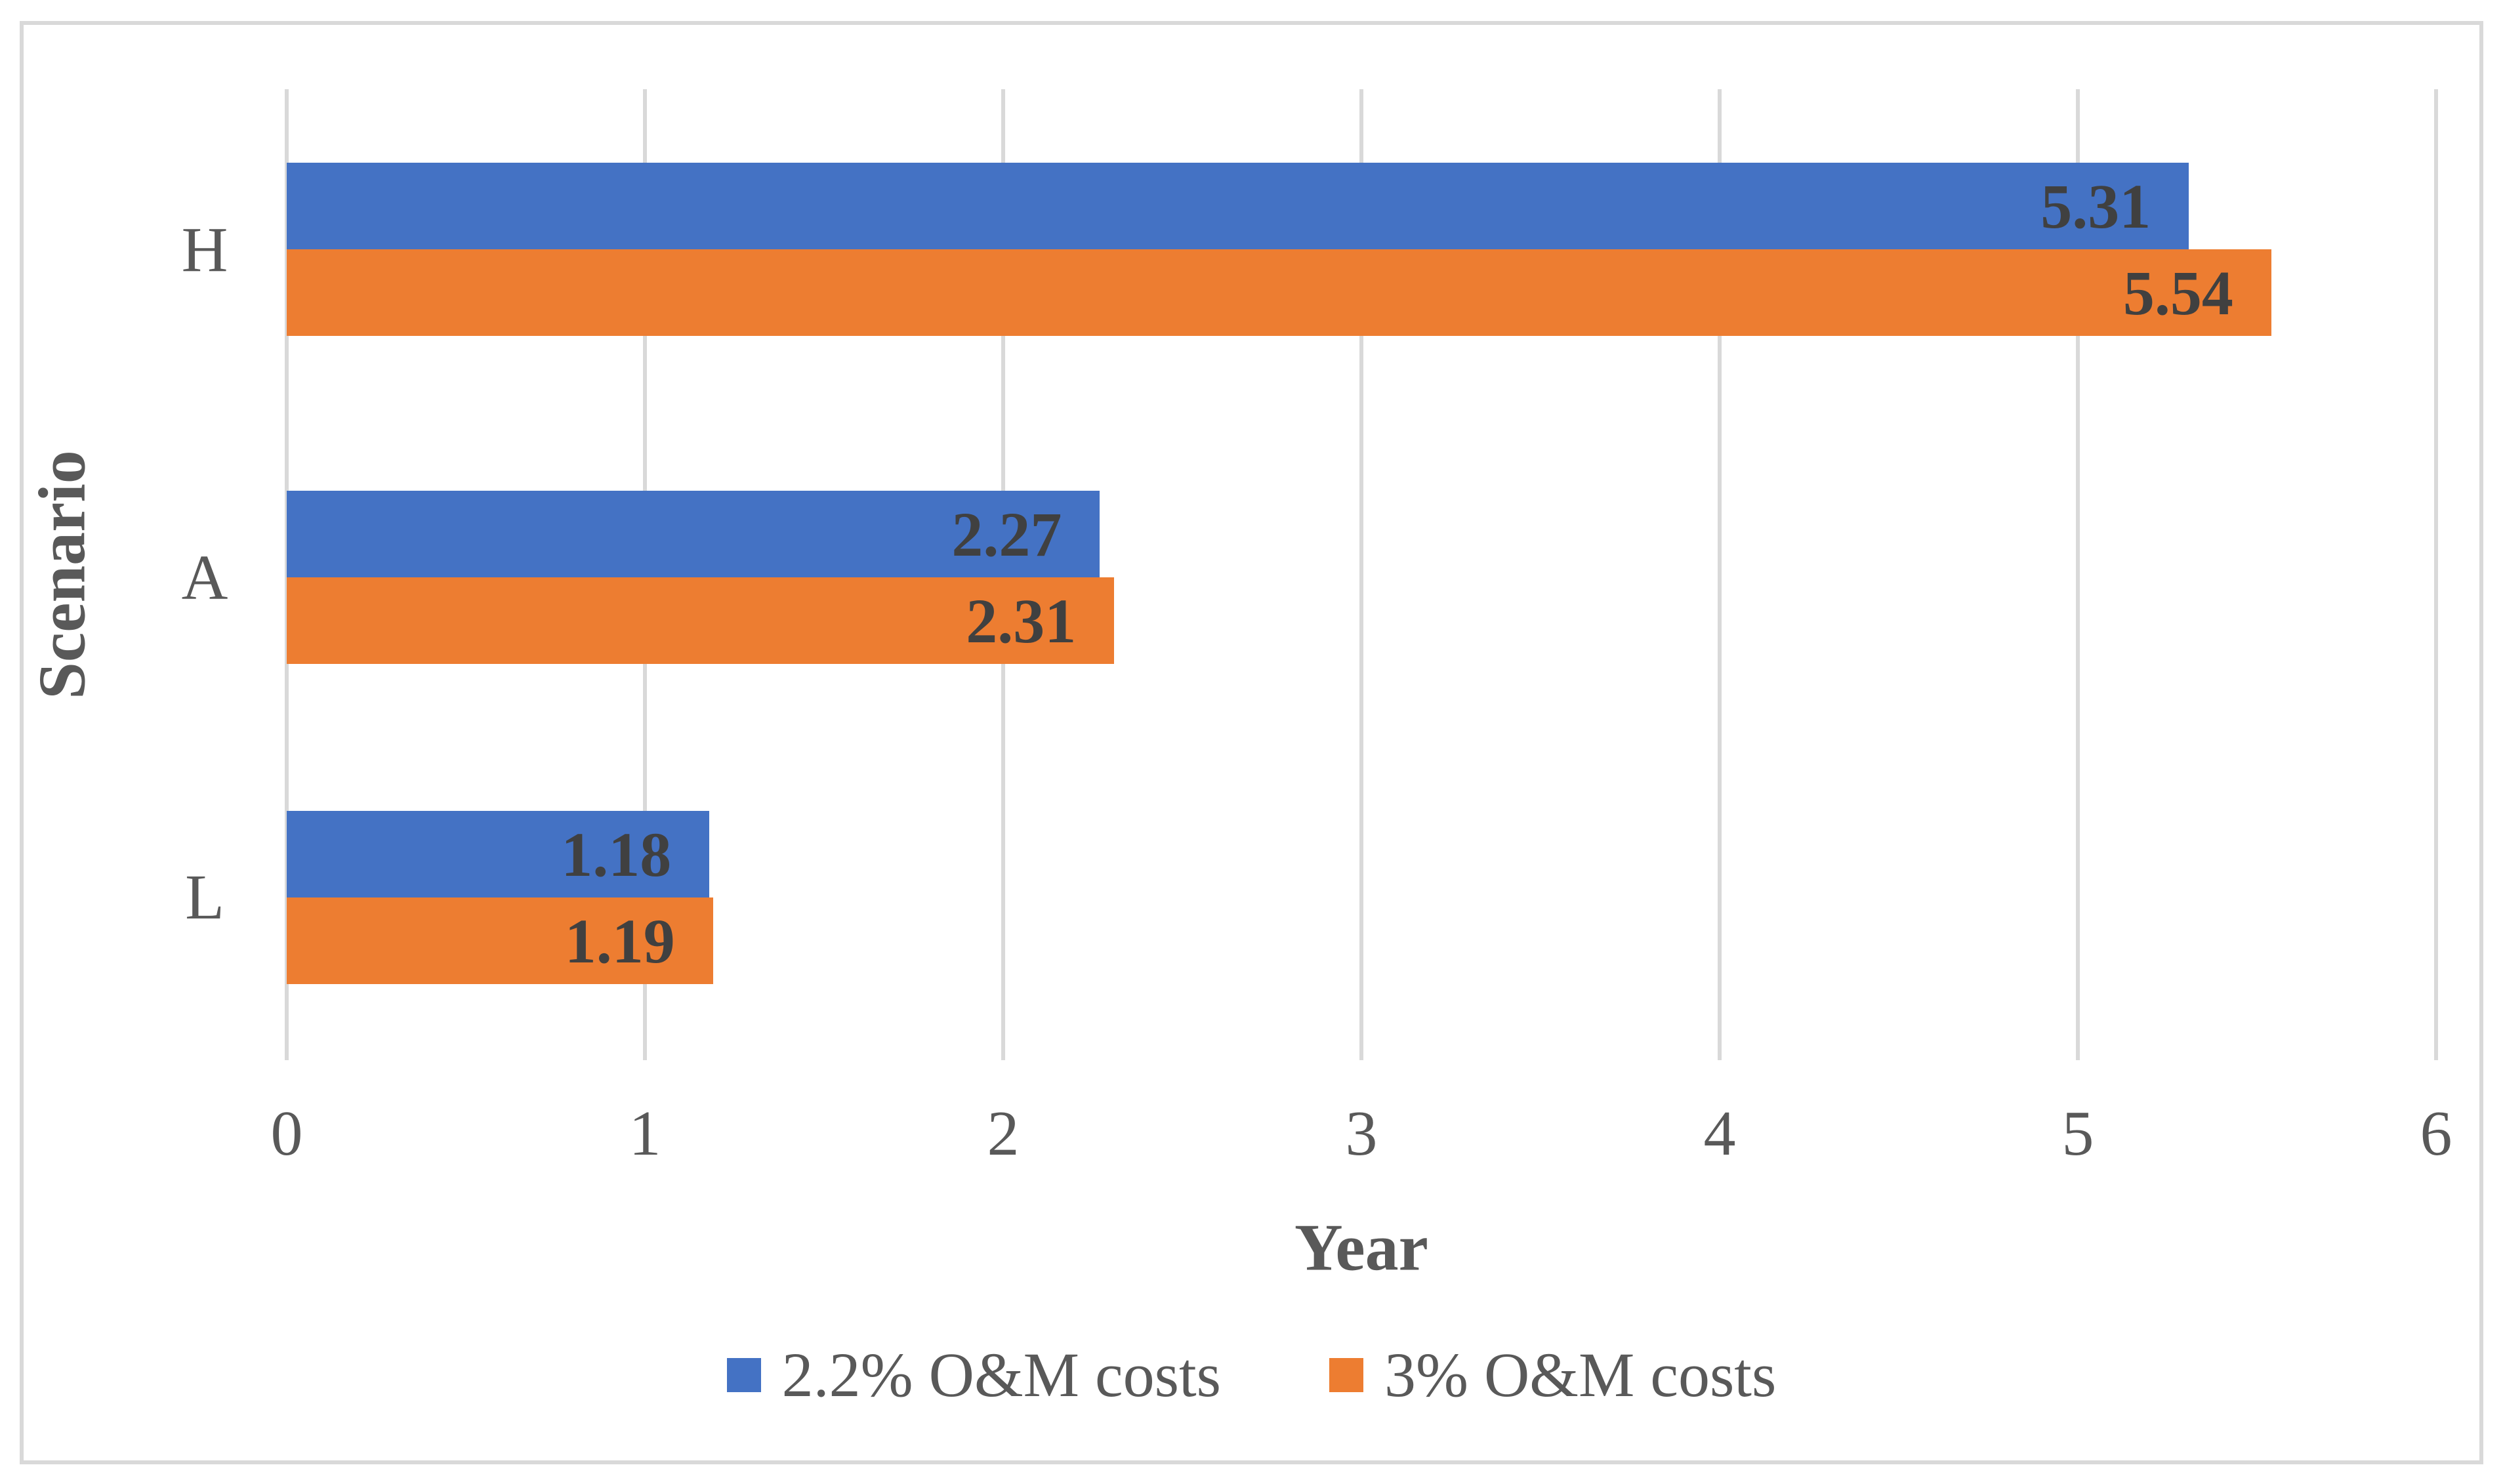  Describe the element at coordinates (1279, 292) in the screenshot. I see `bar-h-series2: 5.54` at that location.